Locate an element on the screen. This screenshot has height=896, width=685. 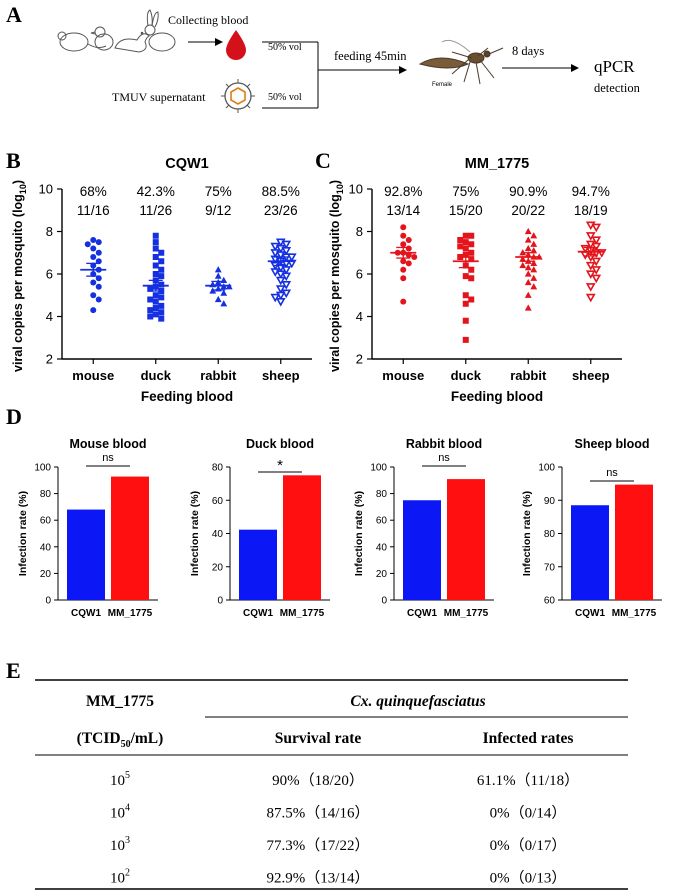
table-cell-survival: 87.5%（14/16） is located at coordinates (318, 813).